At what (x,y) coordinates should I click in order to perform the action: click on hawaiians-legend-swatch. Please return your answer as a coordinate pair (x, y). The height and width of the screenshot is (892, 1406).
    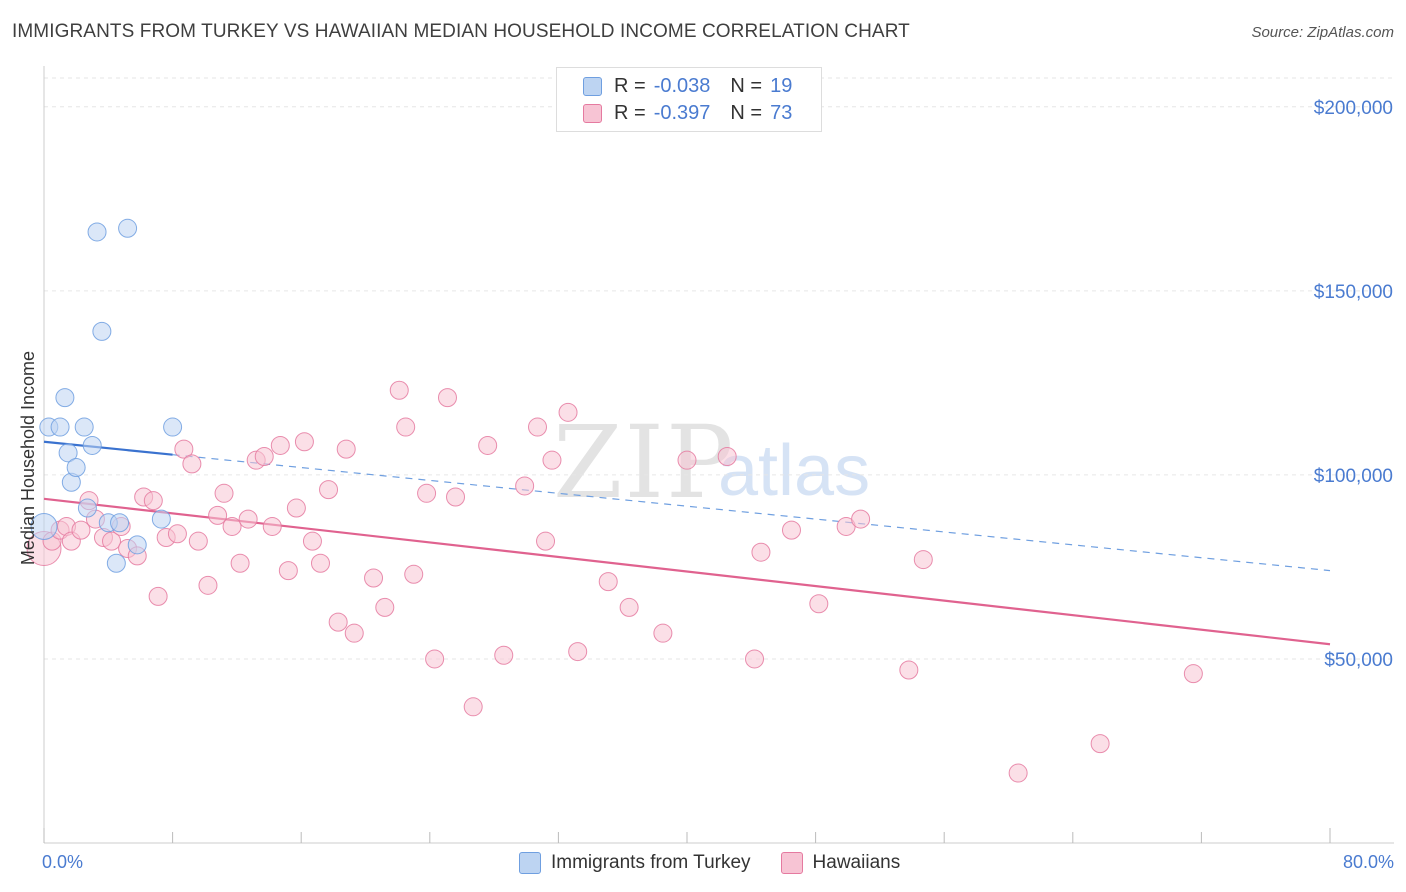
    Looking at the image, I should click on (791, 863).